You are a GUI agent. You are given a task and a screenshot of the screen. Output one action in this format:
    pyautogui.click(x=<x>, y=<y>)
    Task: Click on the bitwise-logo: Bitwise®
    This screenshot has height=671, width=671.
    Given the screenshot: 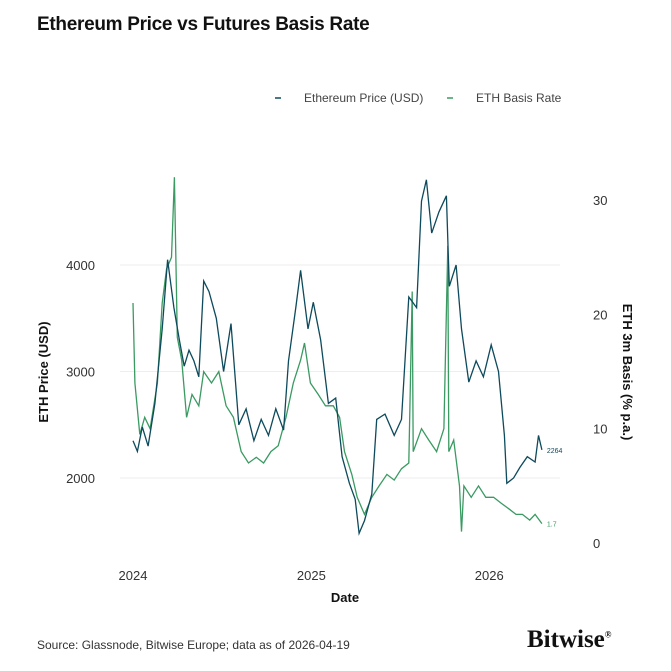 What is the action you would take?
    pyautogui.click(x=569, y=639)
    